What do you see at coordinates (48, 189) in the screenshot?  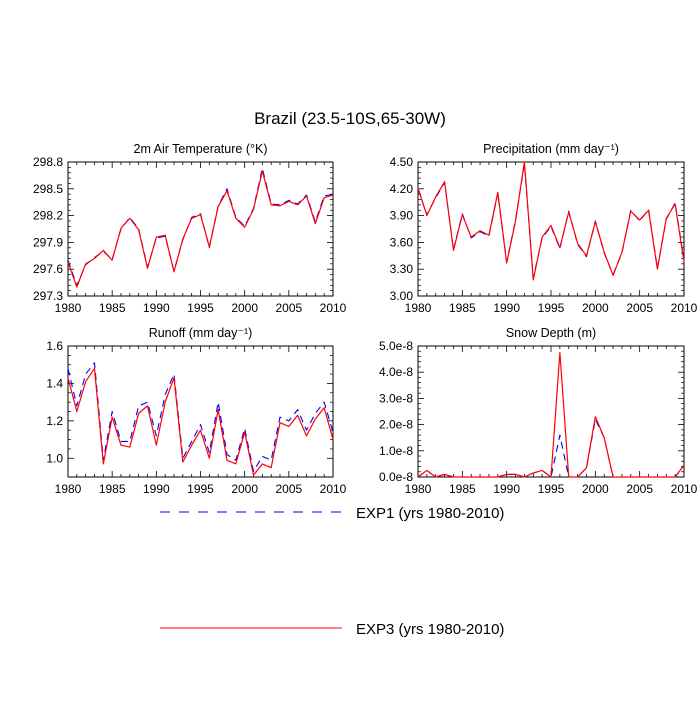 I see `y-tick-label: 298.5` at bounding box center [48, 189].